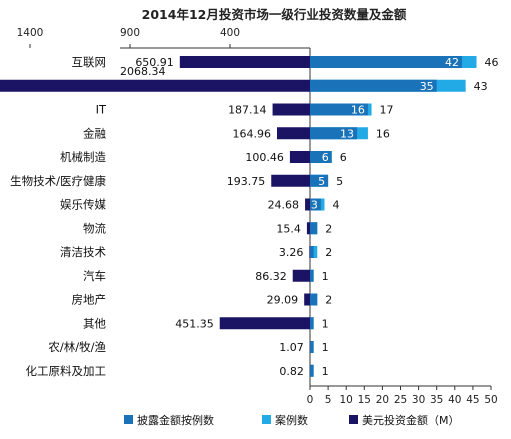  I want to click on bottom-axis-tick-label: 35, so click(436, 400).